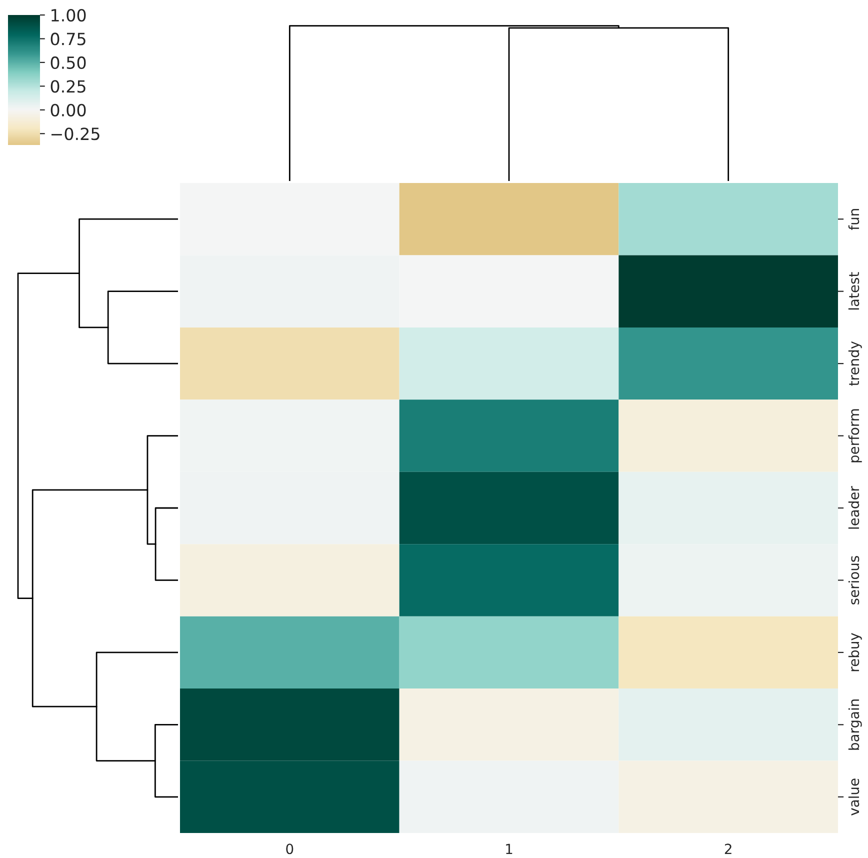 Image resolution: width=868 pixels, height=858 pixels. What do you see at coordinates (854, 219) in the screenshot?
I see `y-tick-label: fun` at bounding box center [854, 219].